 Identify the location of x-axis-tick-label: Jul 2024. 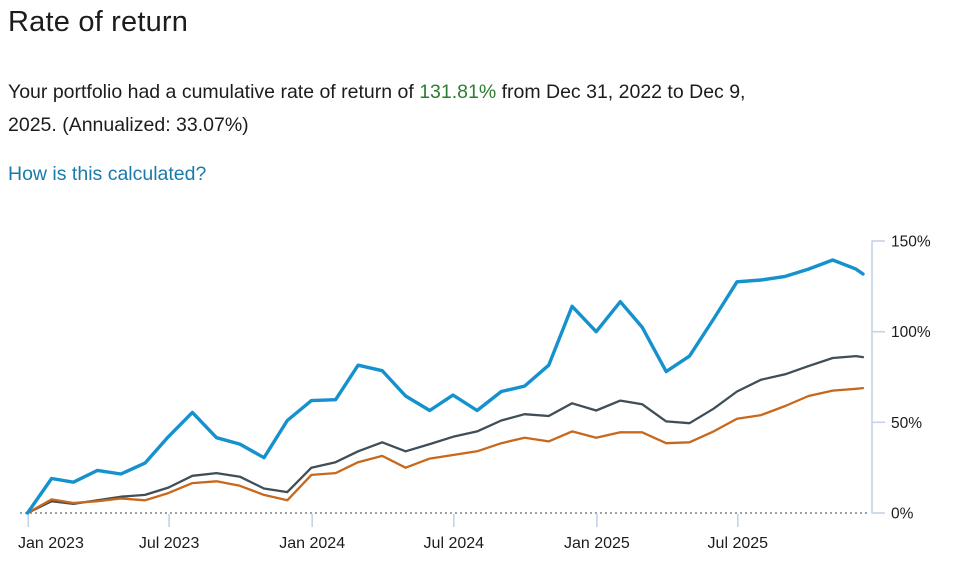
(454, 543).